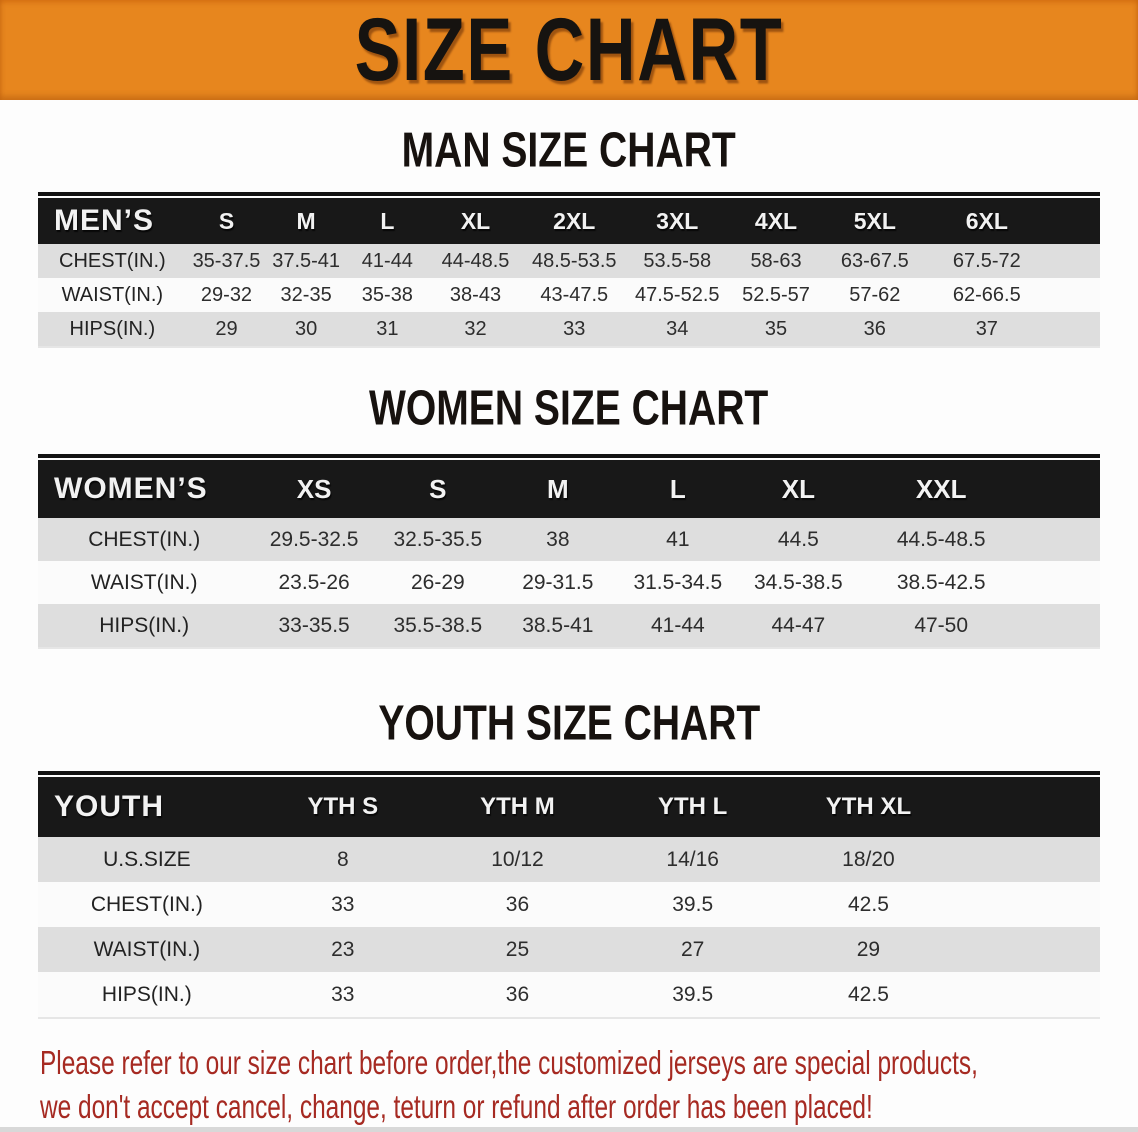 This screenshot has height=1132, width=1138. Describe the element at coordinates (306, 328) in the screenshot. I see `cell: 30` at that location.